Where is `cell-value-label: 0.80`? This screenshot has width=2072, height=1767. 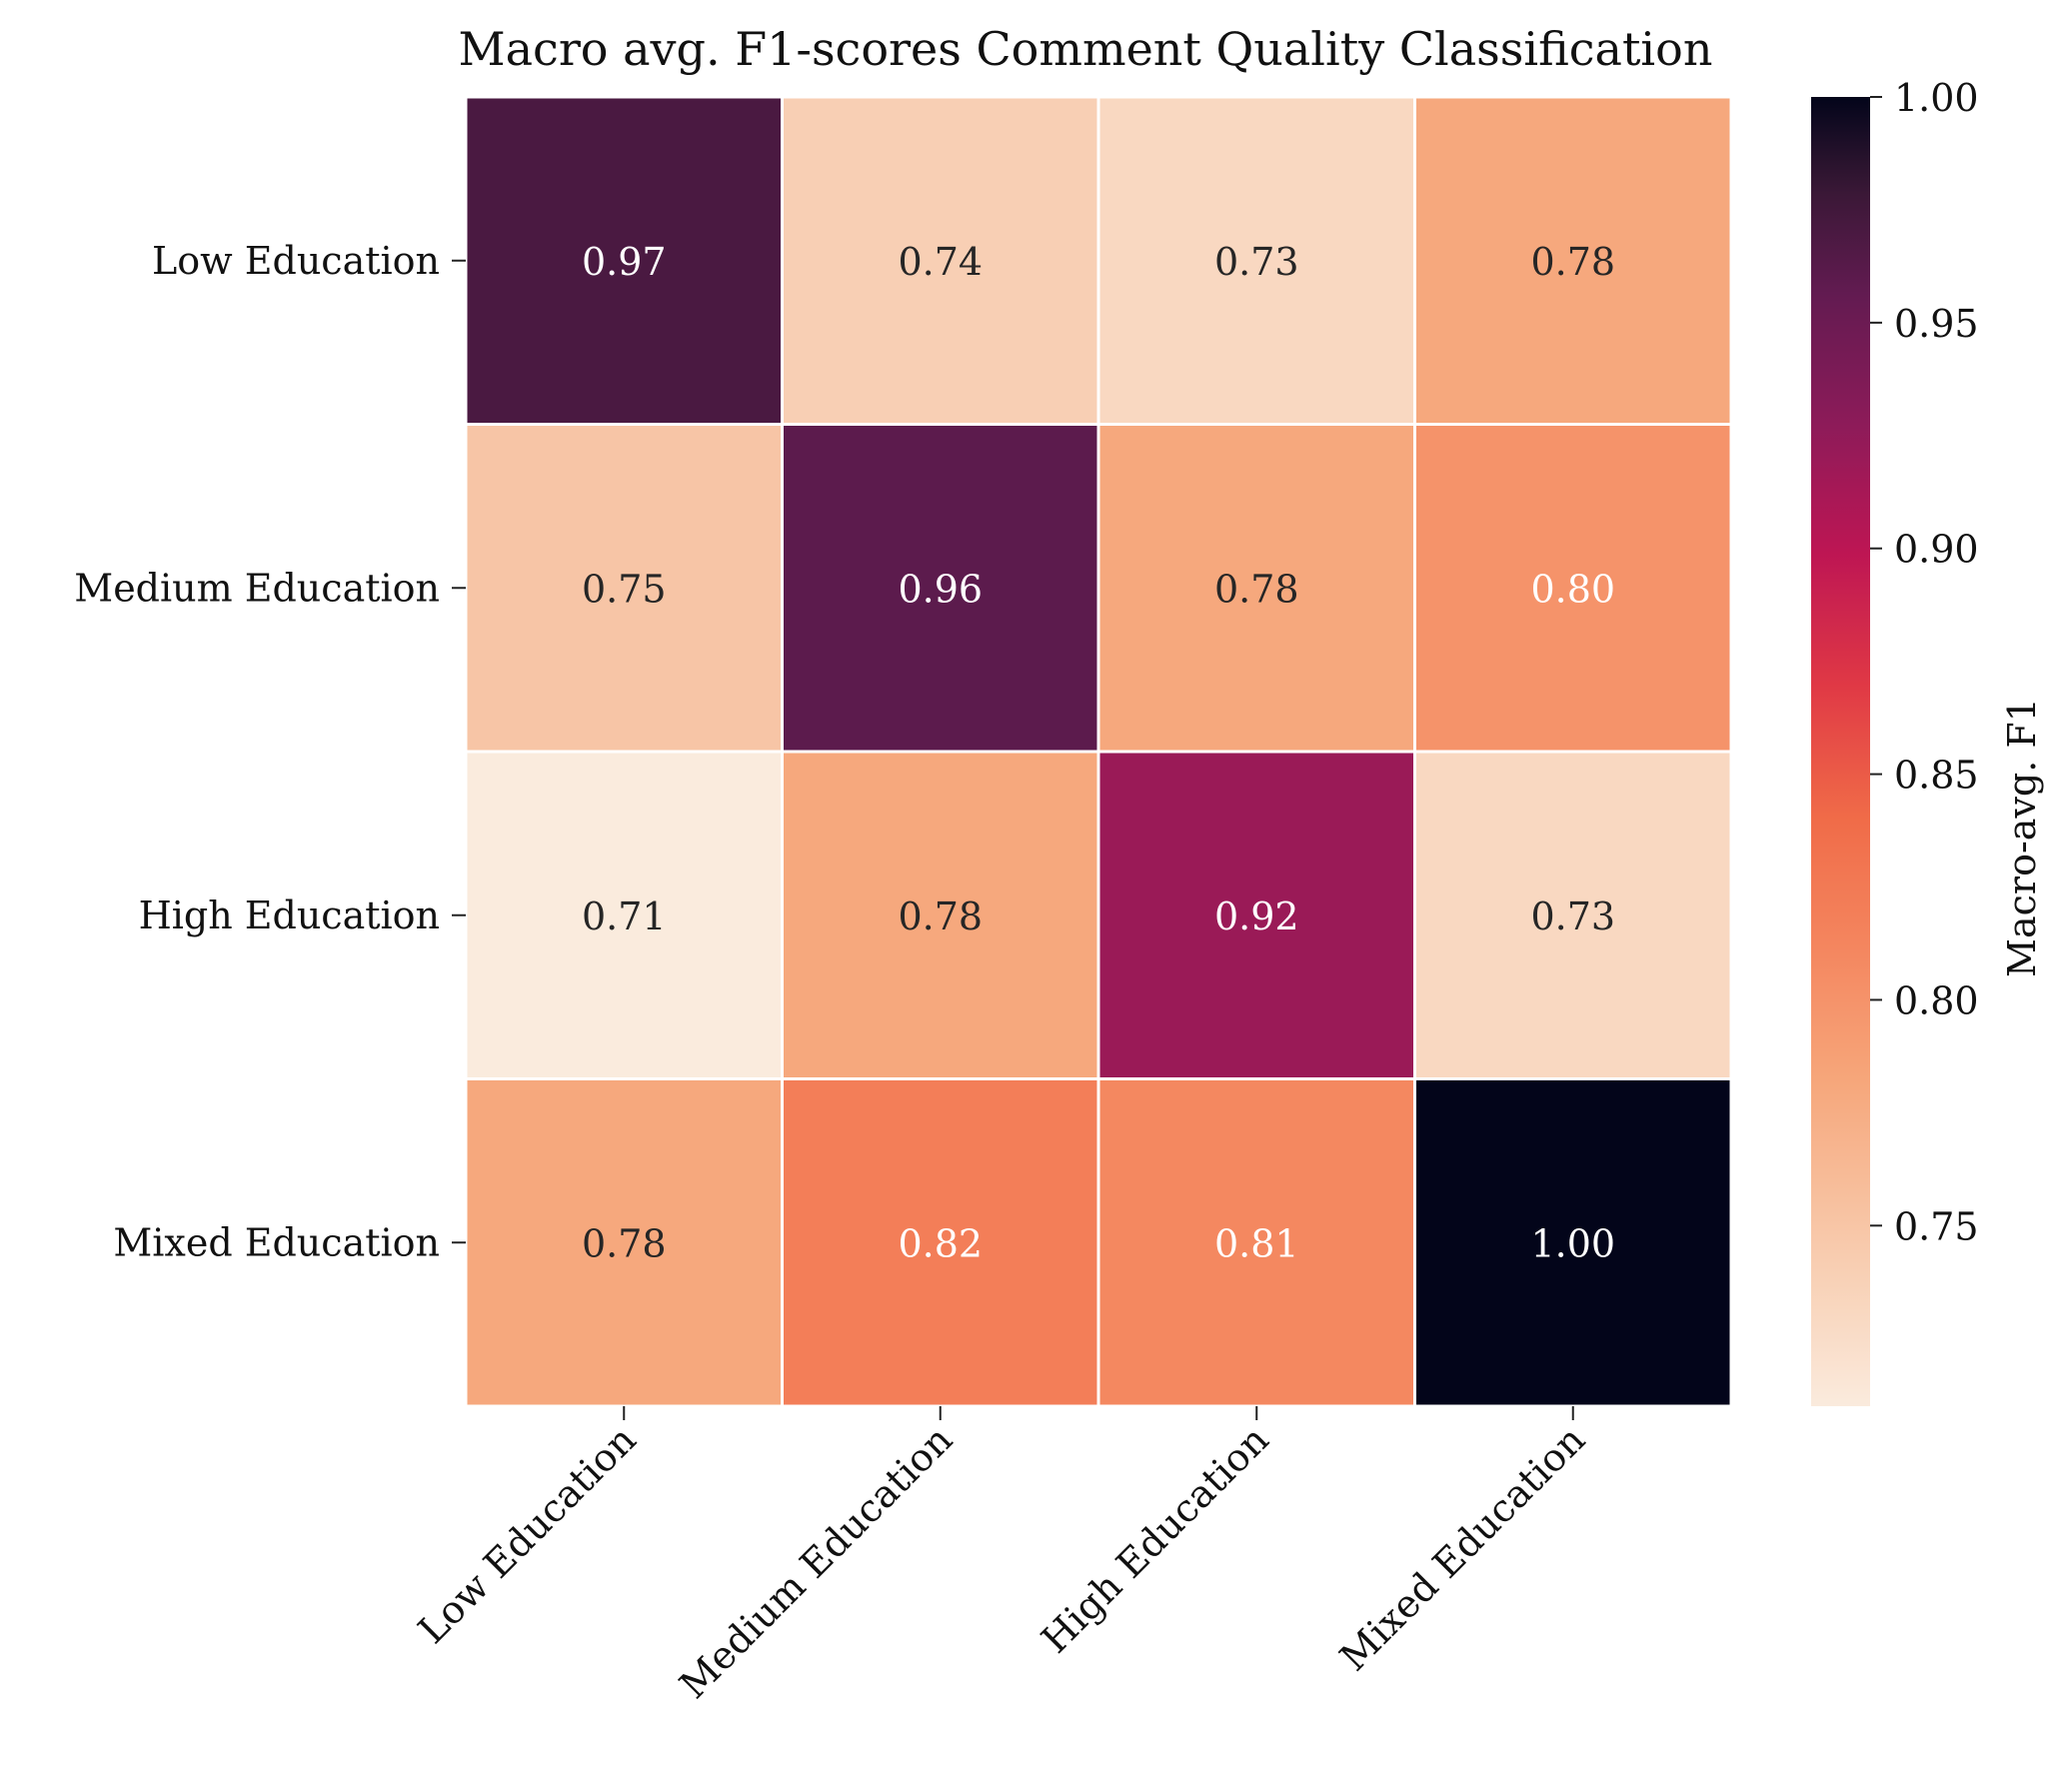 cell-value-label: 0.80 is located at coordinates (1572, 589).